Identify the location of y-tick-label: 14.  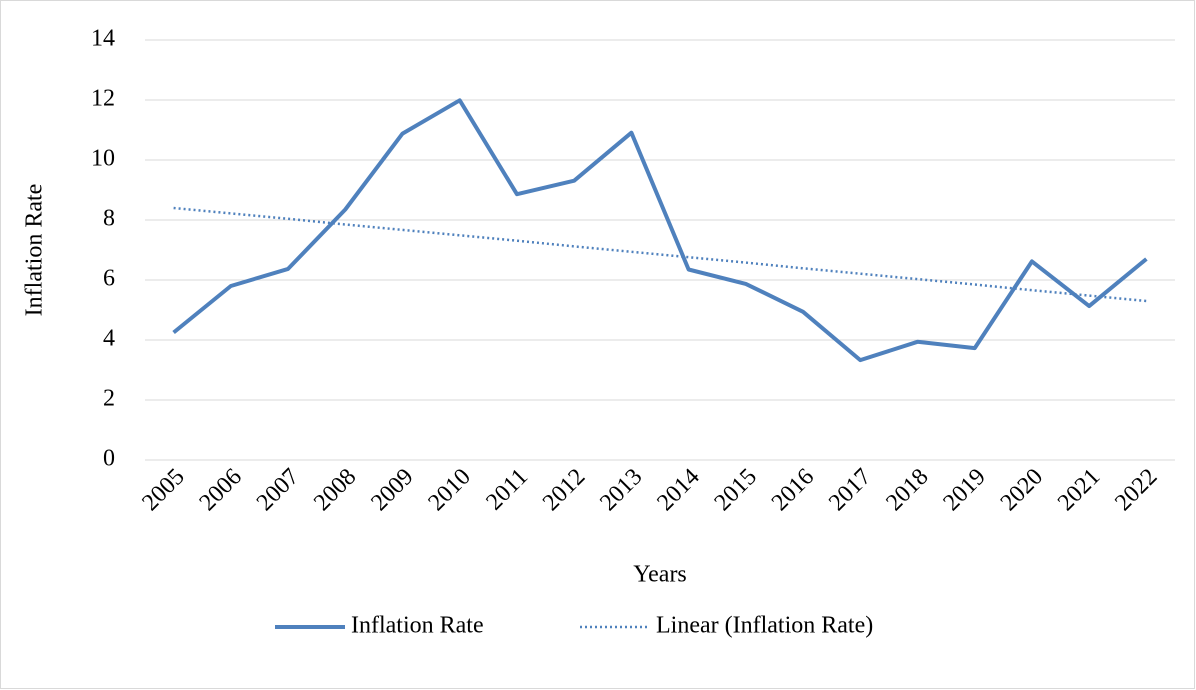
(103, 39).